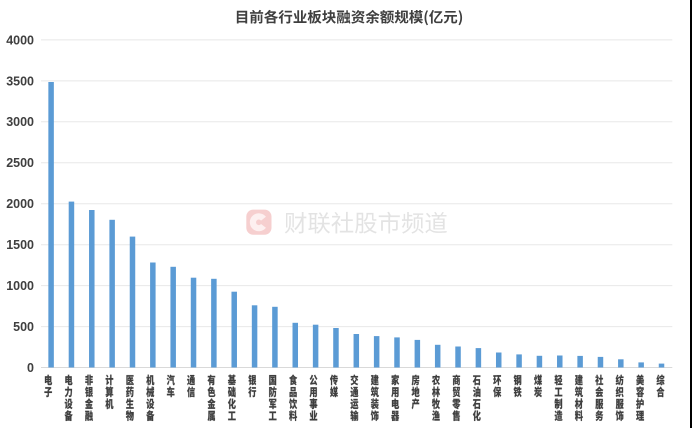 Image resolution: width=692 pixels, height=428 pixels. What do you see at coordinates (20, 245) in the screenshot?
I see `svg-text: 1500` at bounding box center [20, 245].